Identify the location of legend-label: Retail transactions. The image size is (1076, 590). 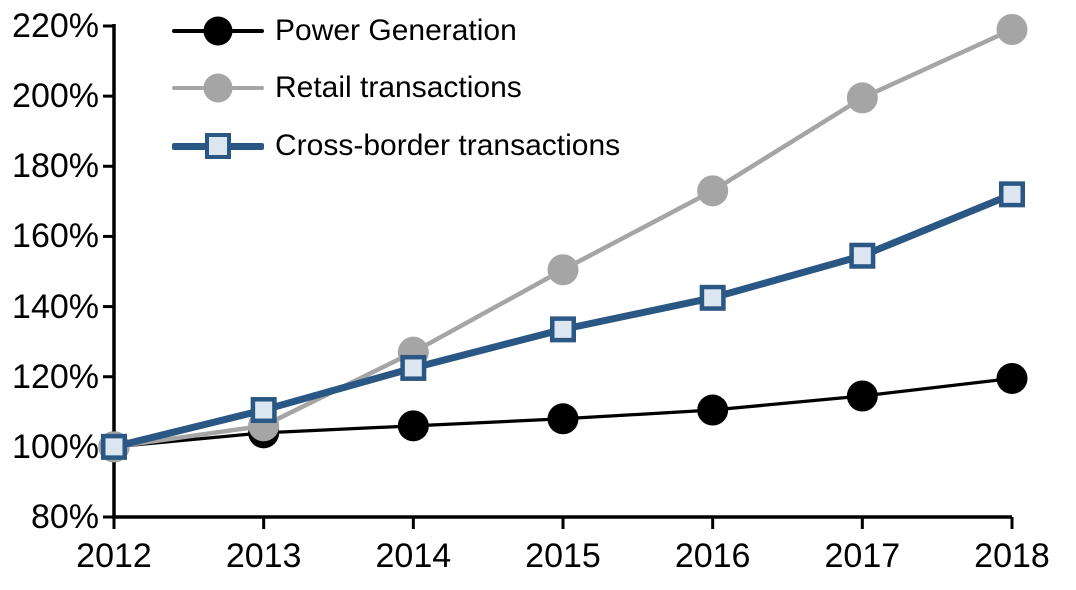
(398, 87).